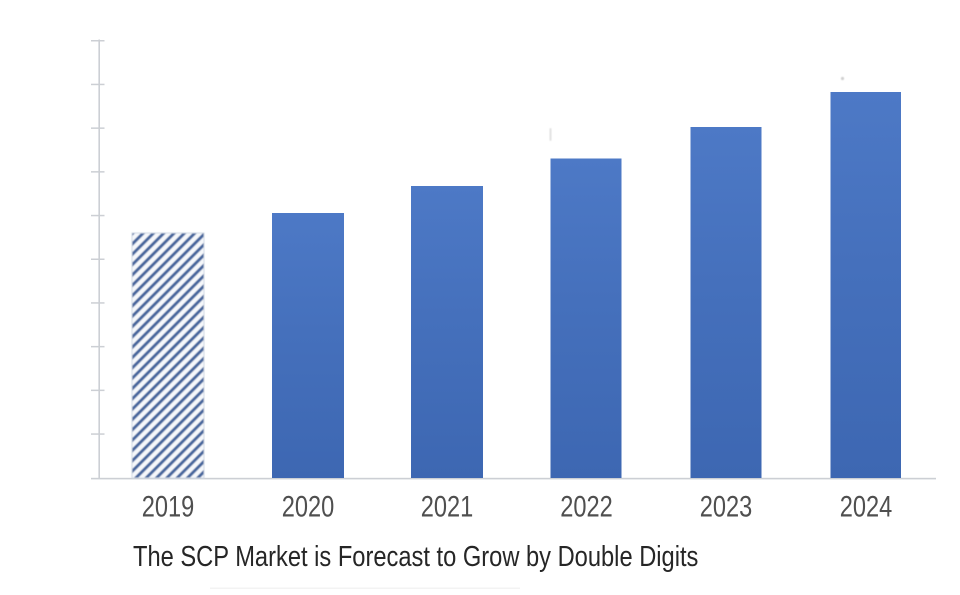  What do you see at coordinates (308, 506) in the screenshot?
I see `svg-text: 2020` at bounding box center [308, 506].